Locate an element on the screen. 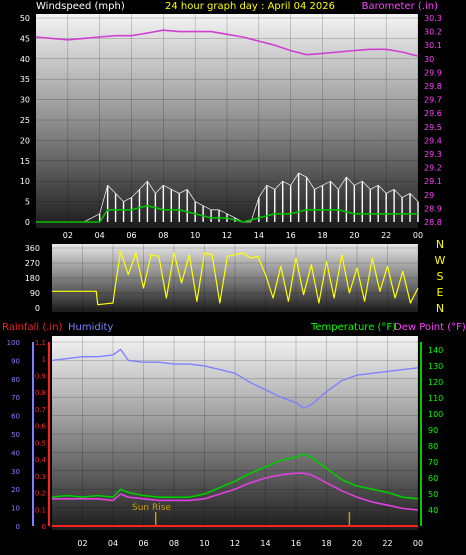 This screenshot has width=466, height=555. temp-tick-100: 100 is located at coordinates (435, 414).